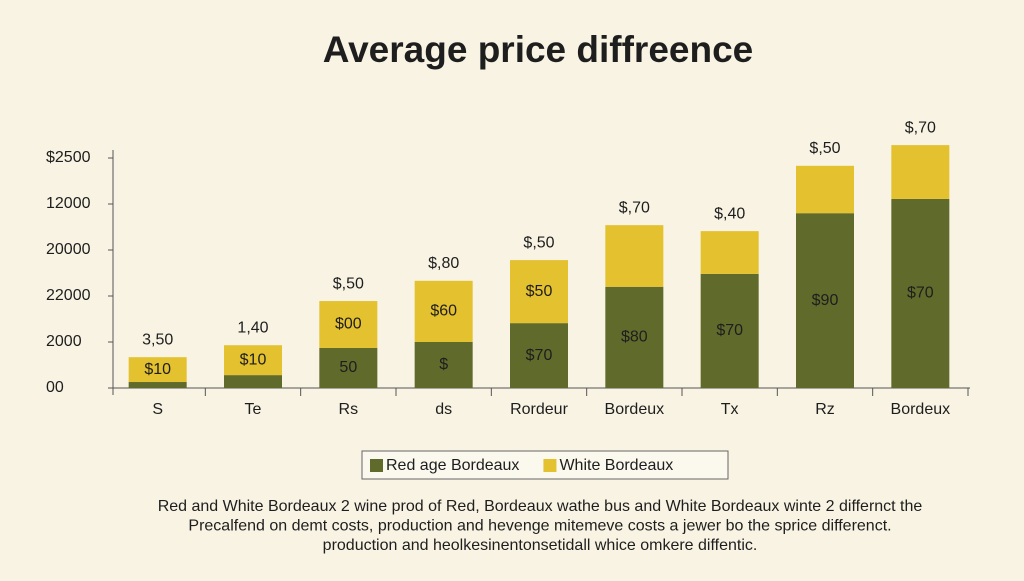  What do you see at coordinates (68, 295) in the screenshot?
I see `y-tick-label: 22000` at bounding box center [68, 295].